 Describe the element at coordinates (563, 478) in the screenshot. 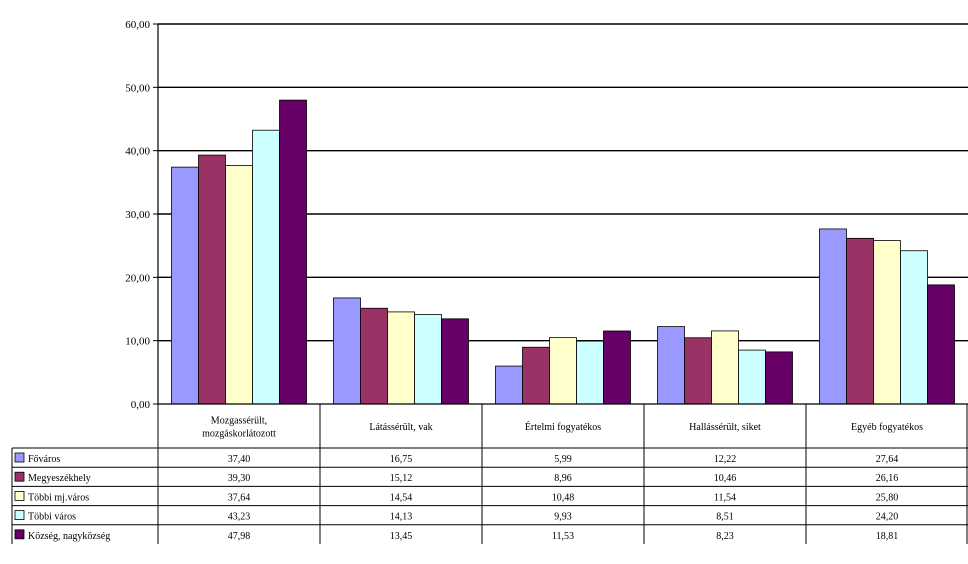

I see `data-label: 8,96` at that location.